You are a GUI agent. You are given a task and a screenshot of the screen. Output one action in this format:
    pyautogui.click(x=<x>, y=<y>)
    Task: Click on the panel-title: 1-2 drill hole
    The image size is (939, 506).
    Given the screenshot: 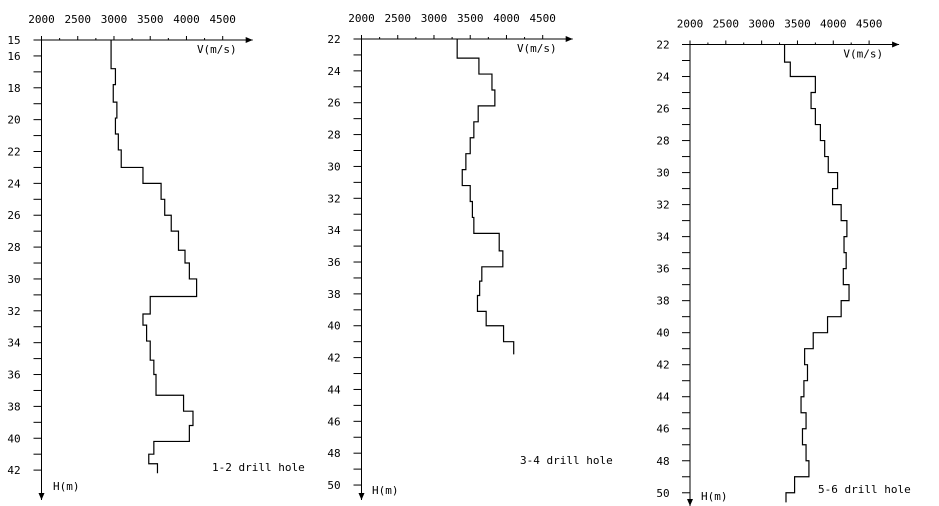 What is the action you would take?
    pyautogui.click(x=258, y=467)
    